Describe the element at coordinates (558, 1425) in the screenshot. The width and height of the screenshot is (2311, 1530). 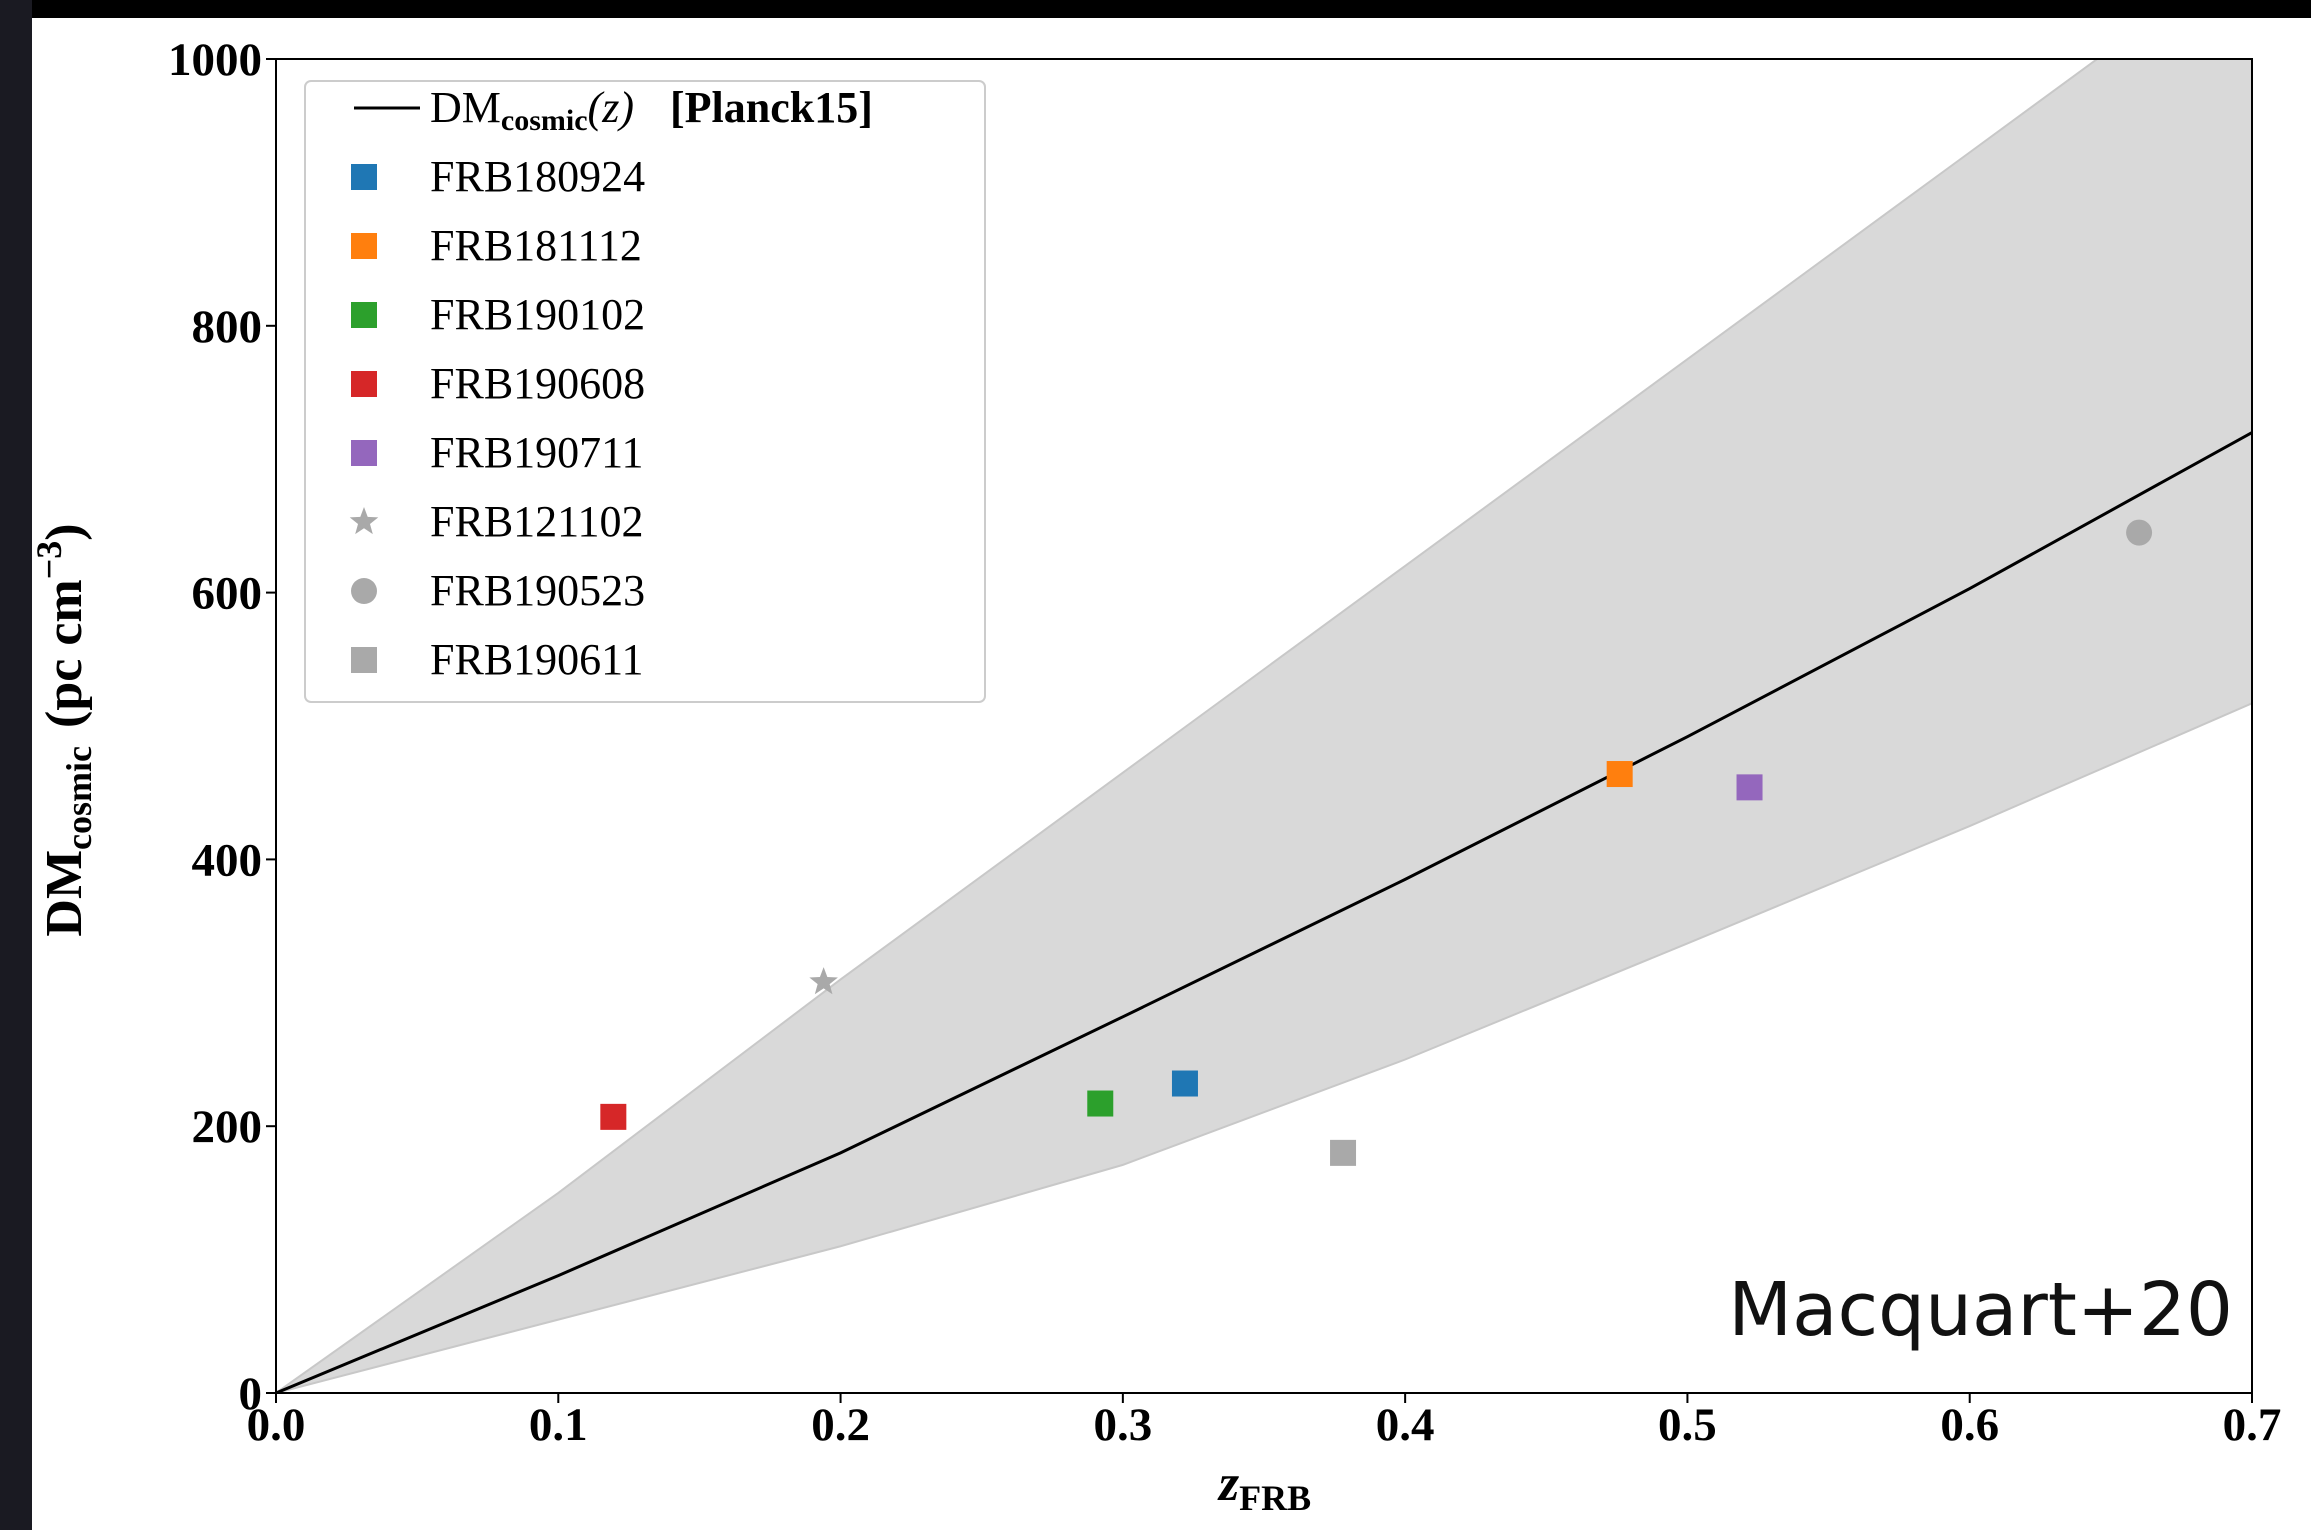
I see `x-tick-label: 0.1` at that location.